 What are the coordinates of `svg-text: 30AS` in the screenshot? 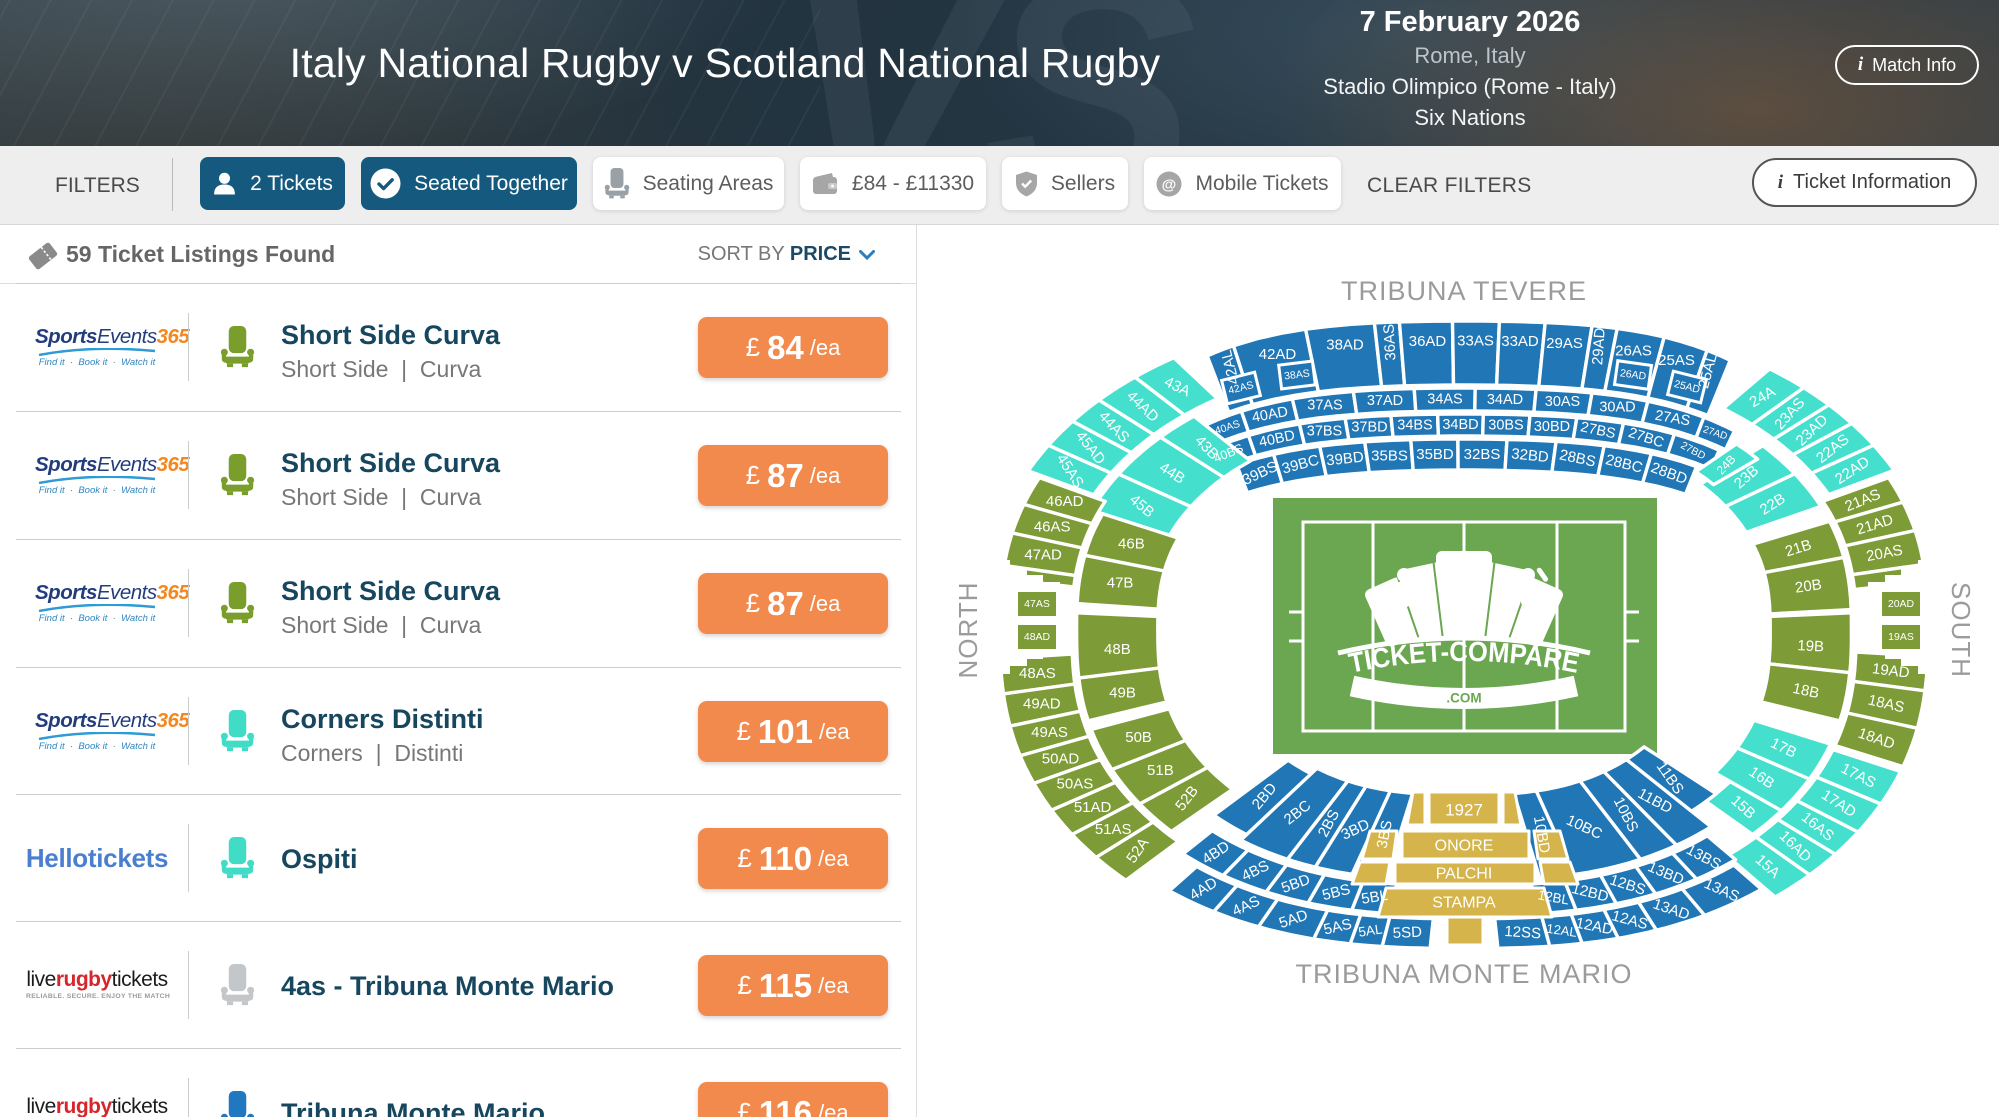 It's located at (1562, 402).